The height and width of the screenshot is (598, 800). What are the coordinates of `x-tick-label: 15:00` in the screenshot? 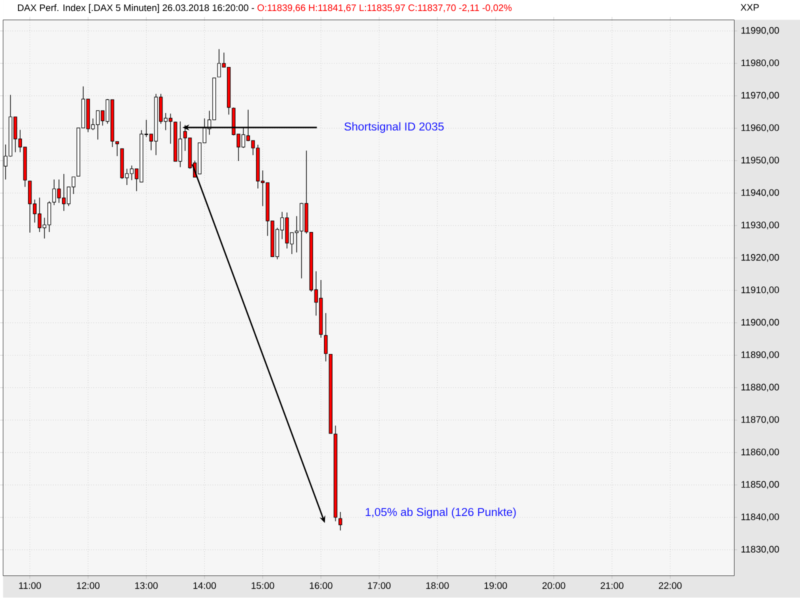 It's located at (263, 586).